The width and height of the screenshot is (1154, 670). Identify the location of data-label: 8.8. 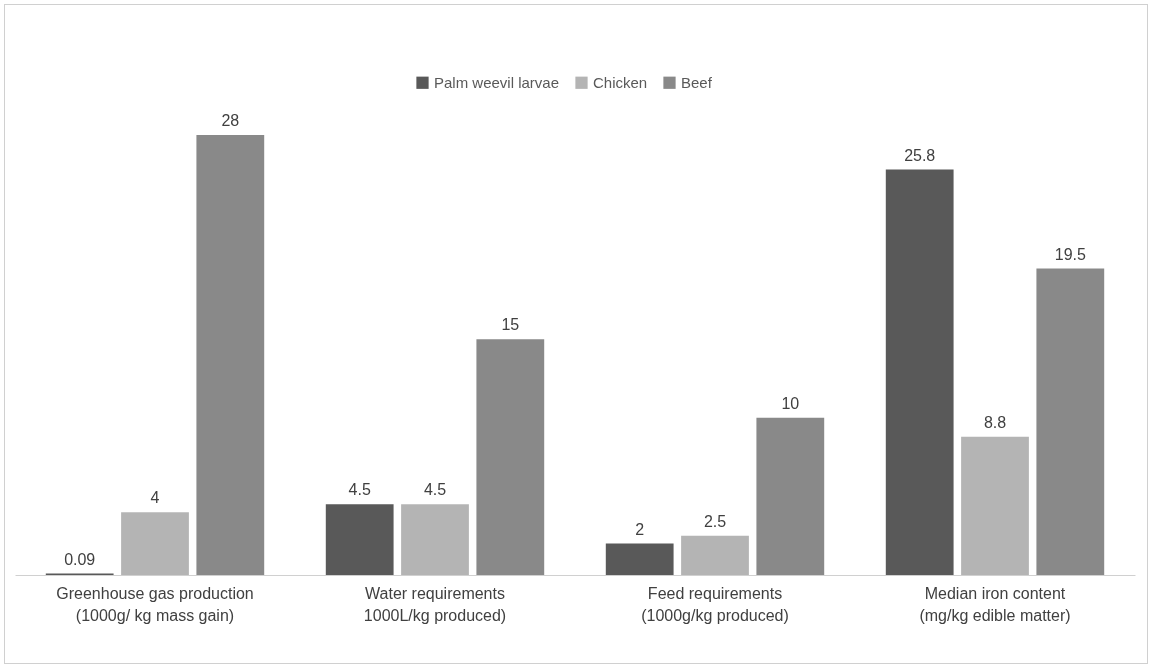
(995, 422).